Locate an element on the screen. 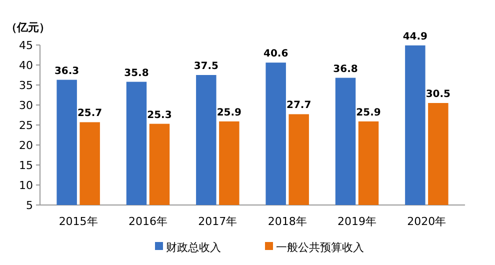  legend-label: 一般公共预算收入 is located at coordinates (320, 247).